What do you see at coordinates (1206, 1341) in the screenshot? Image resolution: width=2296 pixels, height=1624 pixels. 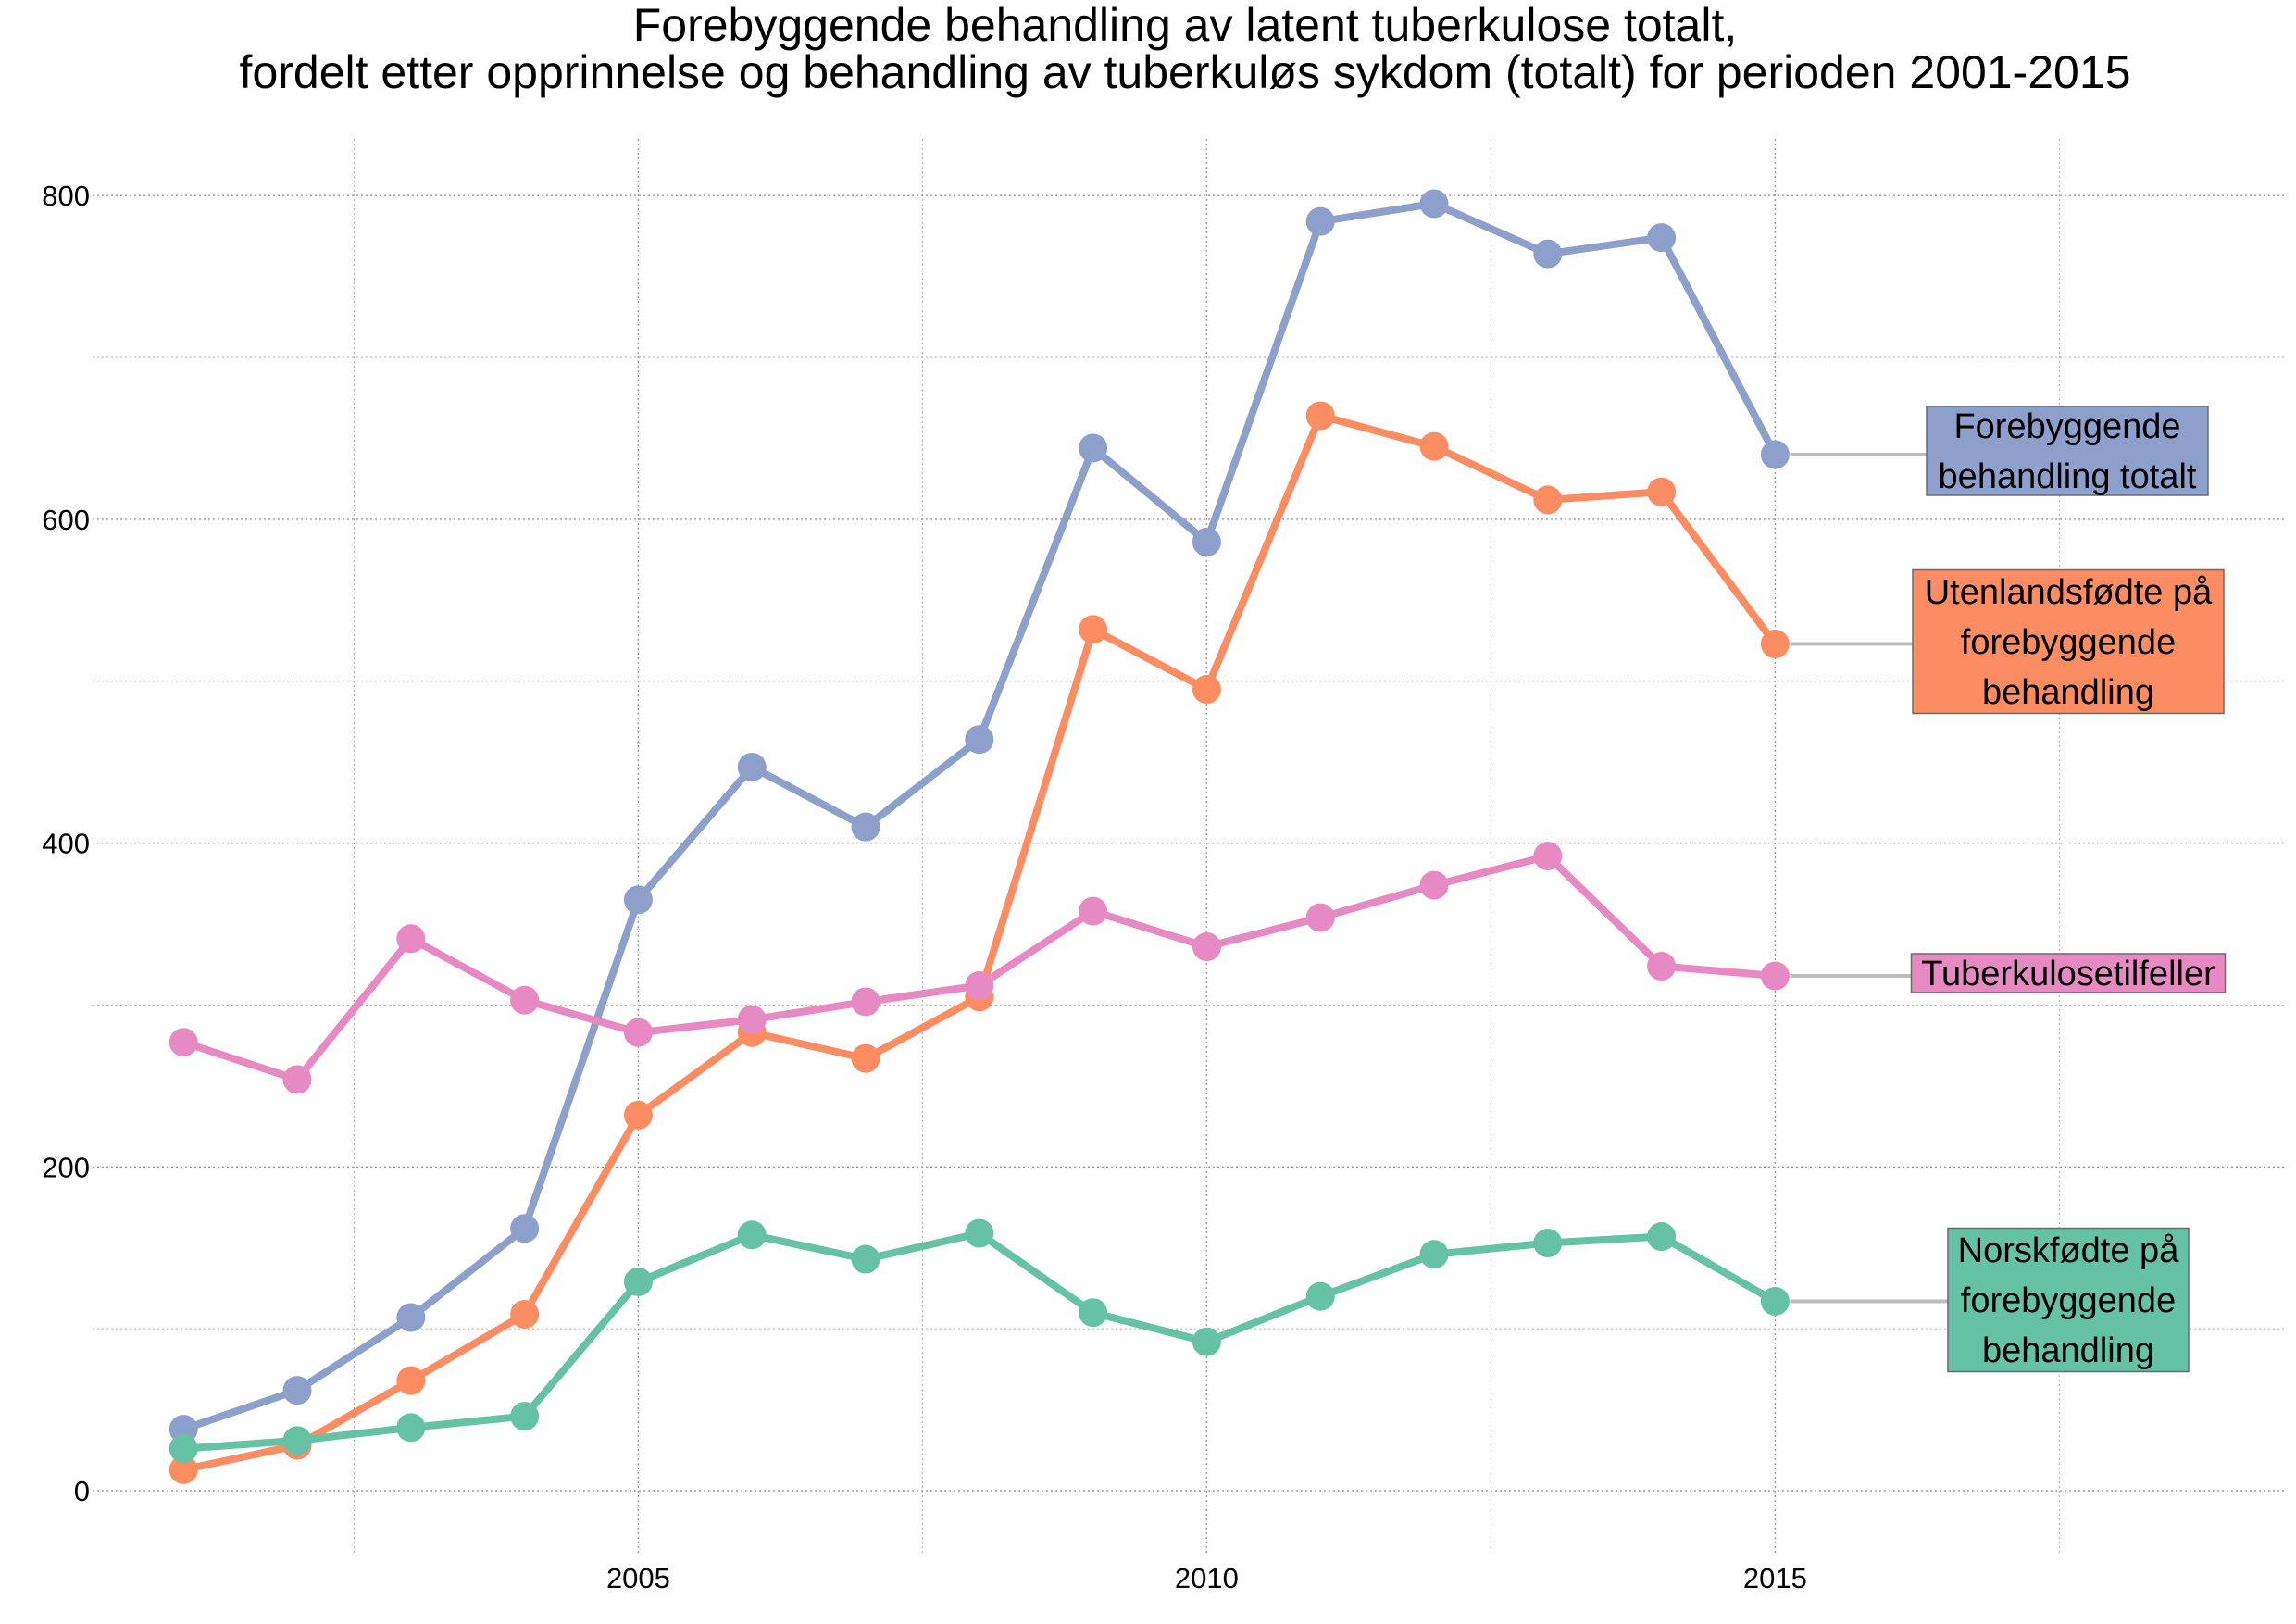 I see `data-point-norskfodte-pa-forebyggende-behandling-2010` at bounding box center [1206, 1341].